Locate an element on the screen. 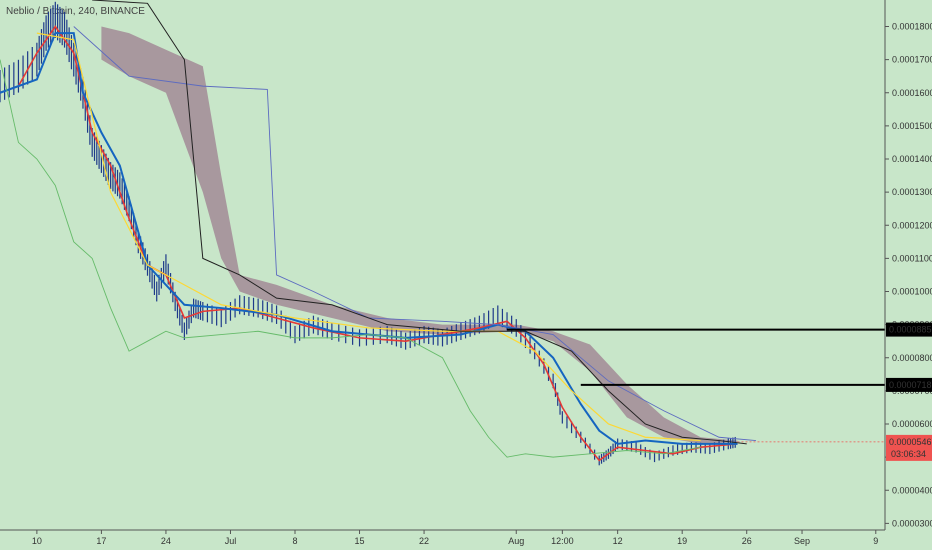 Image resolution: width=932 pixels, height=550 pixels. x-tick-label: Jul is located at coordinates (231, 541).